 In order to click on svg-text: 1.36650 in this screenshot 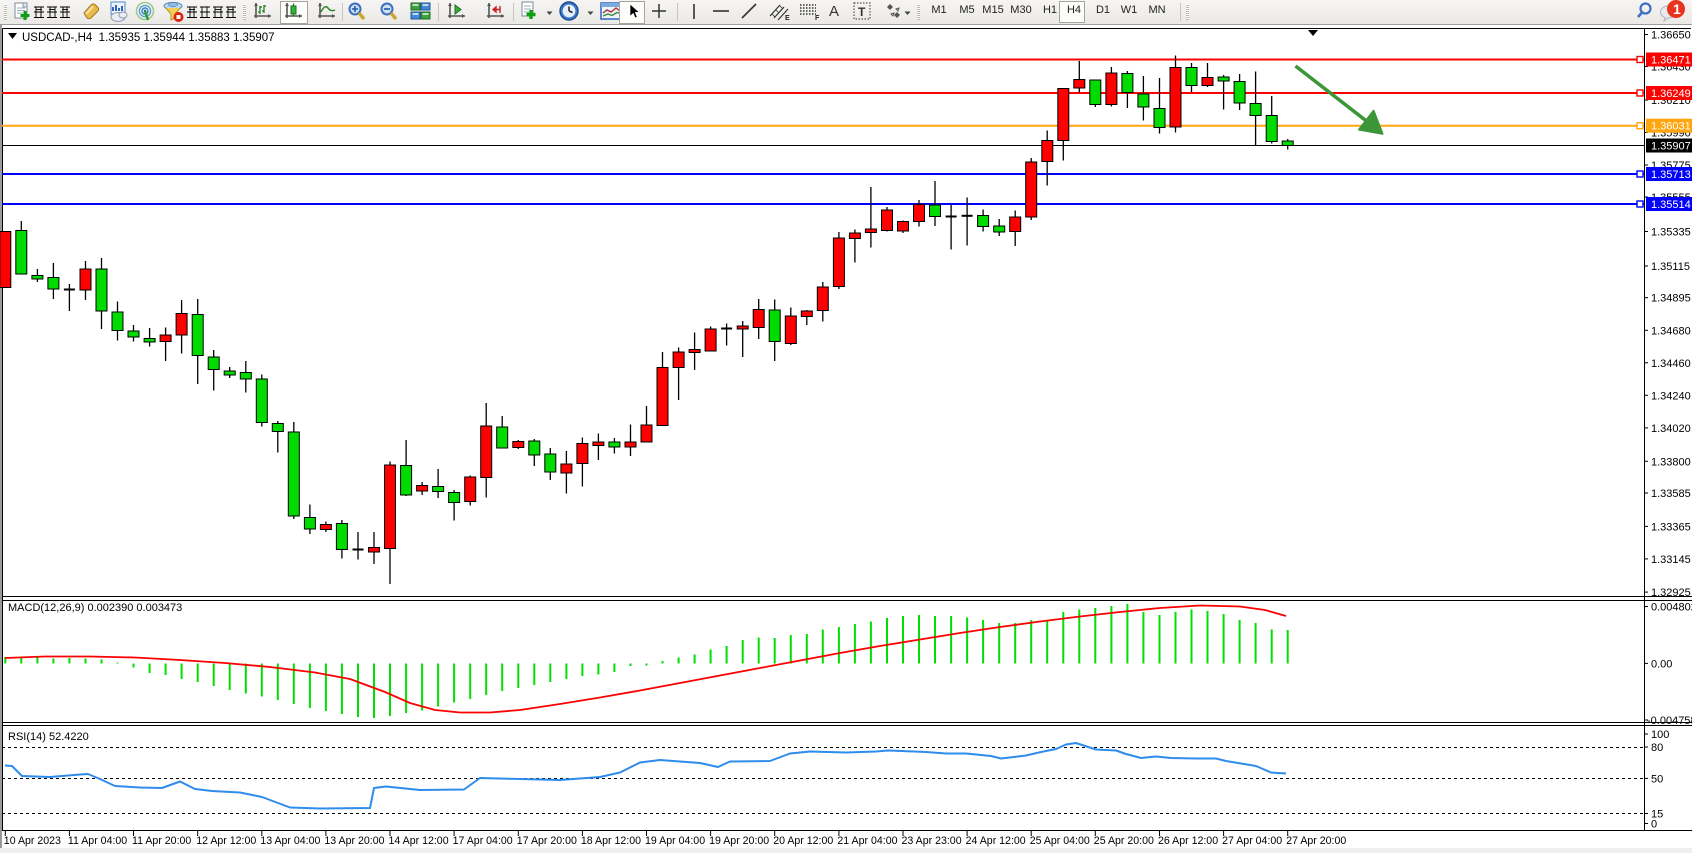, I will do `click(1671, 36)`.